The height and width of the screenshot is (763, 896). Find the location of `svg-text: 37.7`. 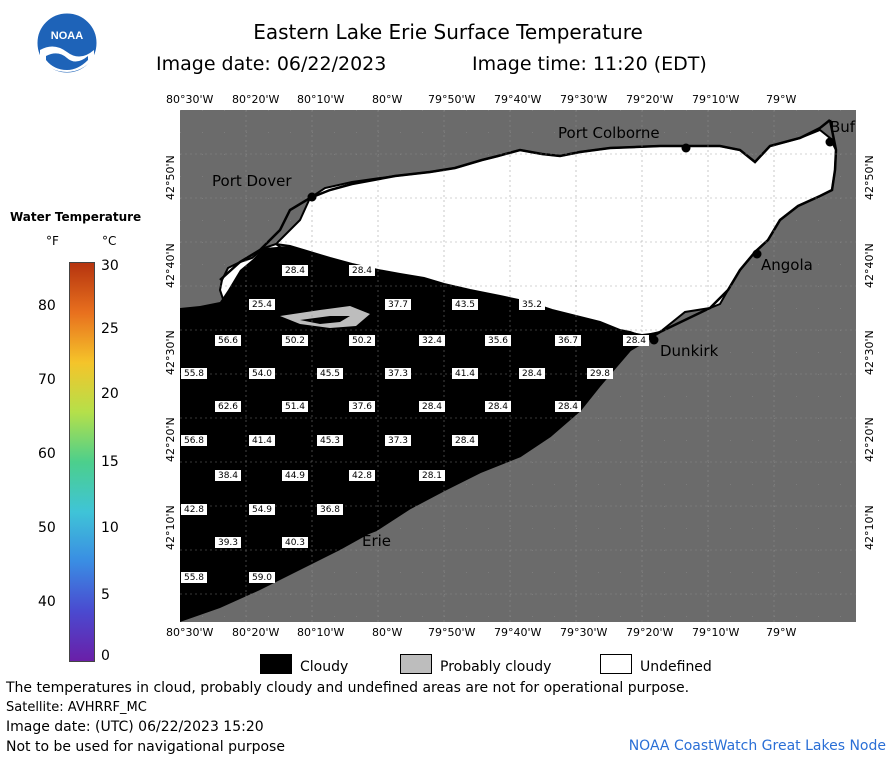

svg-text: 37.7 is located at coordinates (398, 305).